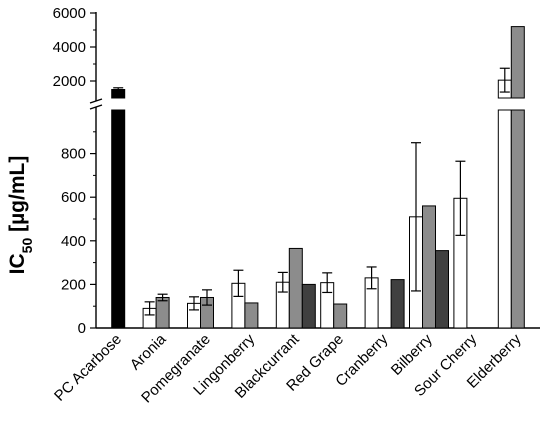 The image size is (550, 437). What do you see at coordinates (148, 351) in the screenshot?
I see `category-label: Aronia` at bounding box center [148, 351].